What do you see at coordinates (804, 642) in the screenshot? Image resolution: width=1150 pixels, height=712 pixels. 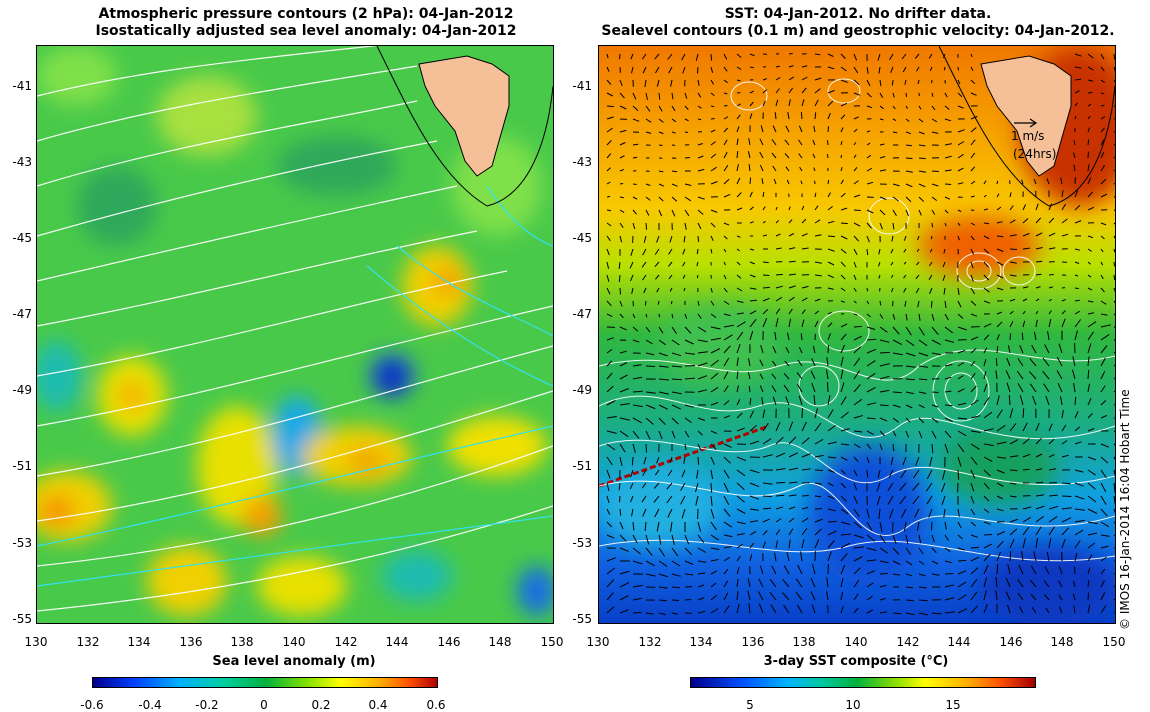 I see `right-x-tick-4: 138` at bounding box center [804, 642].